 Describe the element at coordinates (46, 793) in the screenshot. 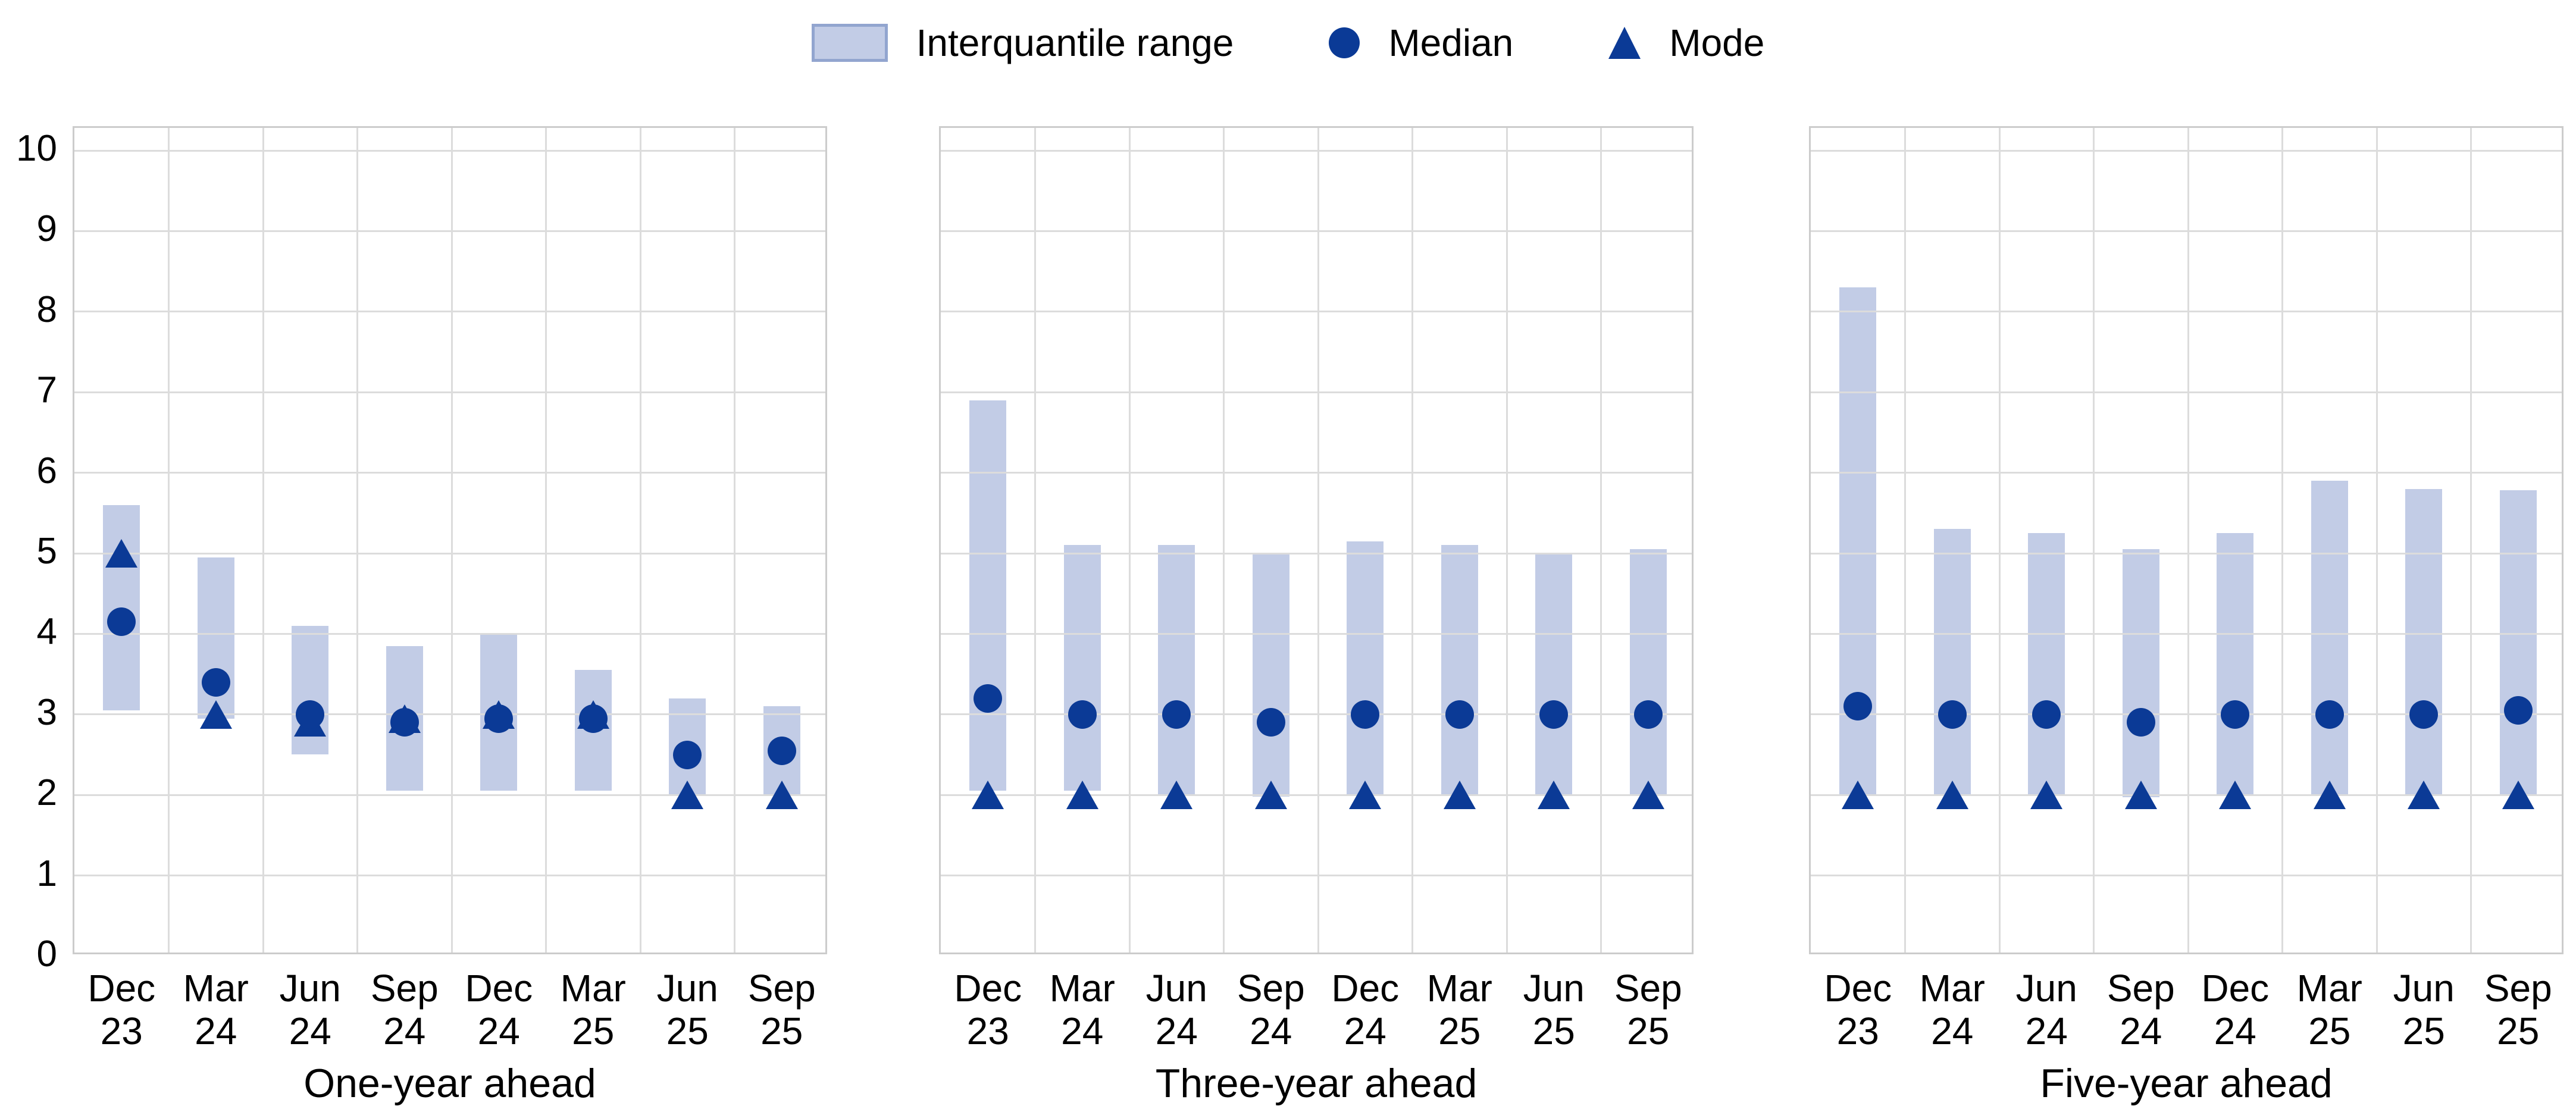

I see `y-tick-label: 2` at that location.